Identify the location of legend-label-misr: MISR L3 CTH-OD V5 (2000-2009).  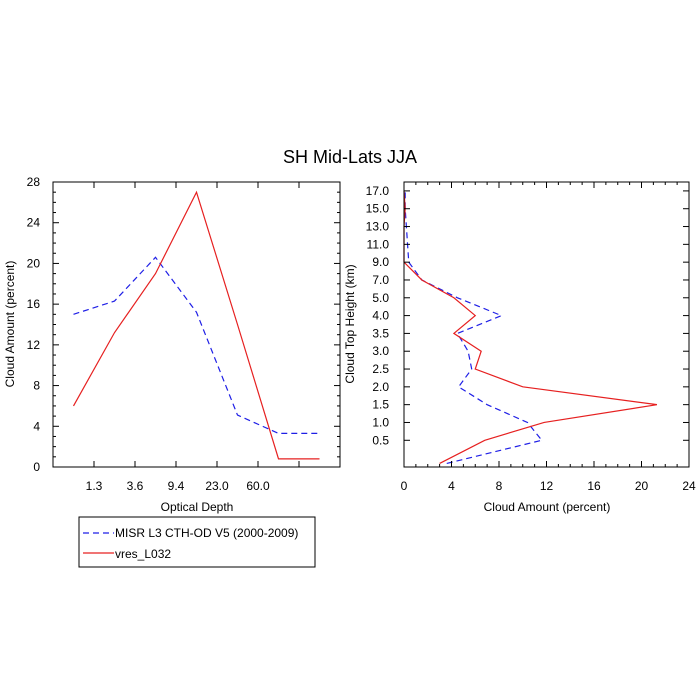
(206, 533).